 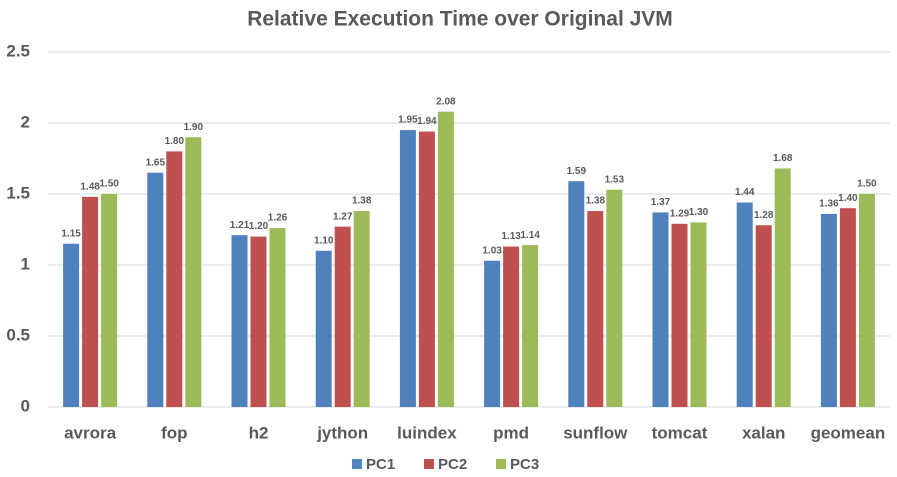 What do you see at coordinates (511, 432) in the screenshot?
I see `x-tick-label: pmd` at bounding box center [511, 432].